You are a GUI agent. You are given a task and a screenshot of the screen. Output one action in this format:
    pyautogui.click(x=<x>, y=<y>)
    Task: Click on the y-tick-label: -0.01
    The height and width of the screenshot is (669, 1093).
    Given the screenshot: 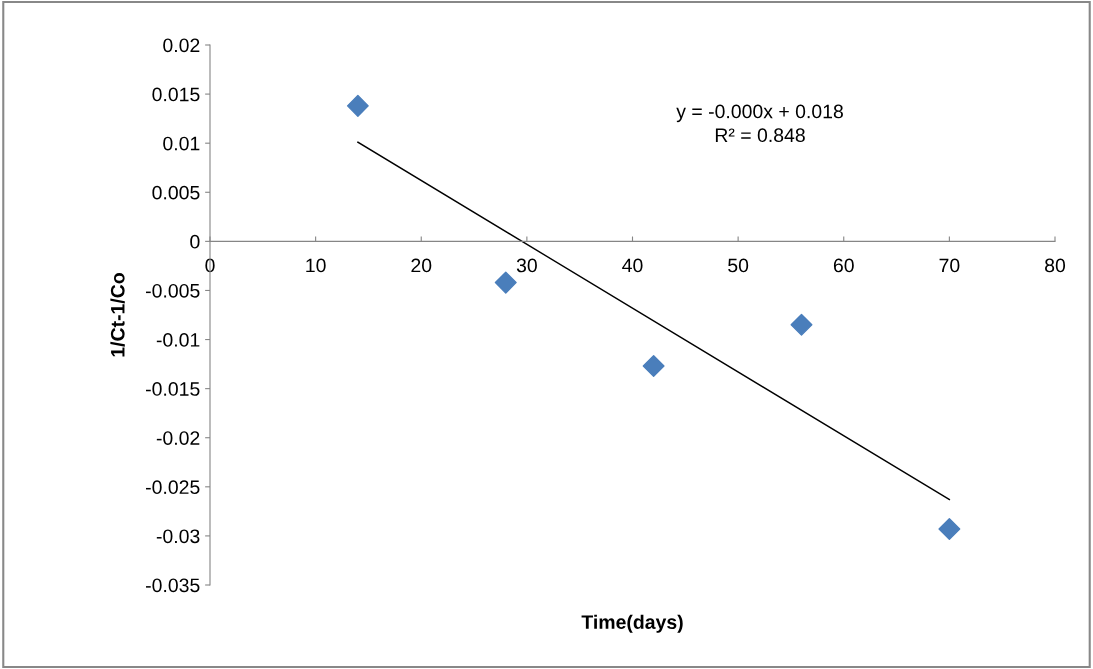 What is the action you would take?
    pyautogui.click(x=178, y=340)
    